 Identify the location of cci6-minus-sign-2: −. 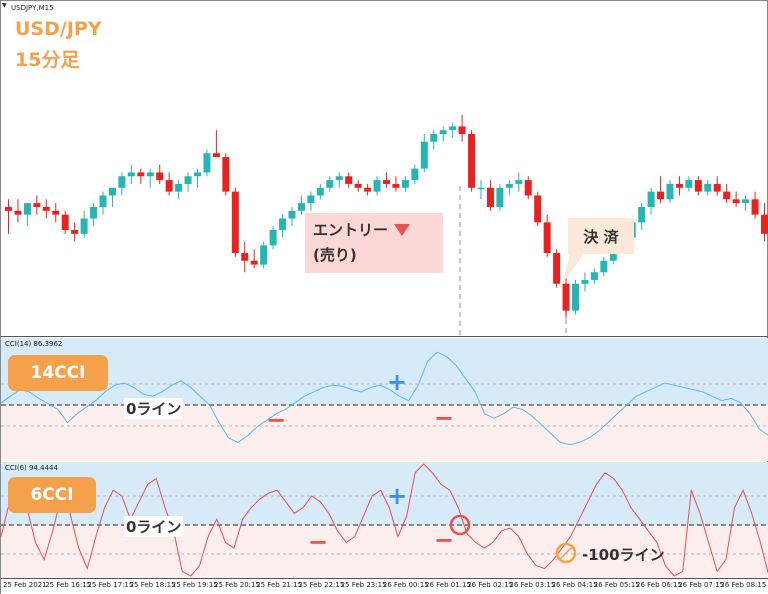
(444, 540).